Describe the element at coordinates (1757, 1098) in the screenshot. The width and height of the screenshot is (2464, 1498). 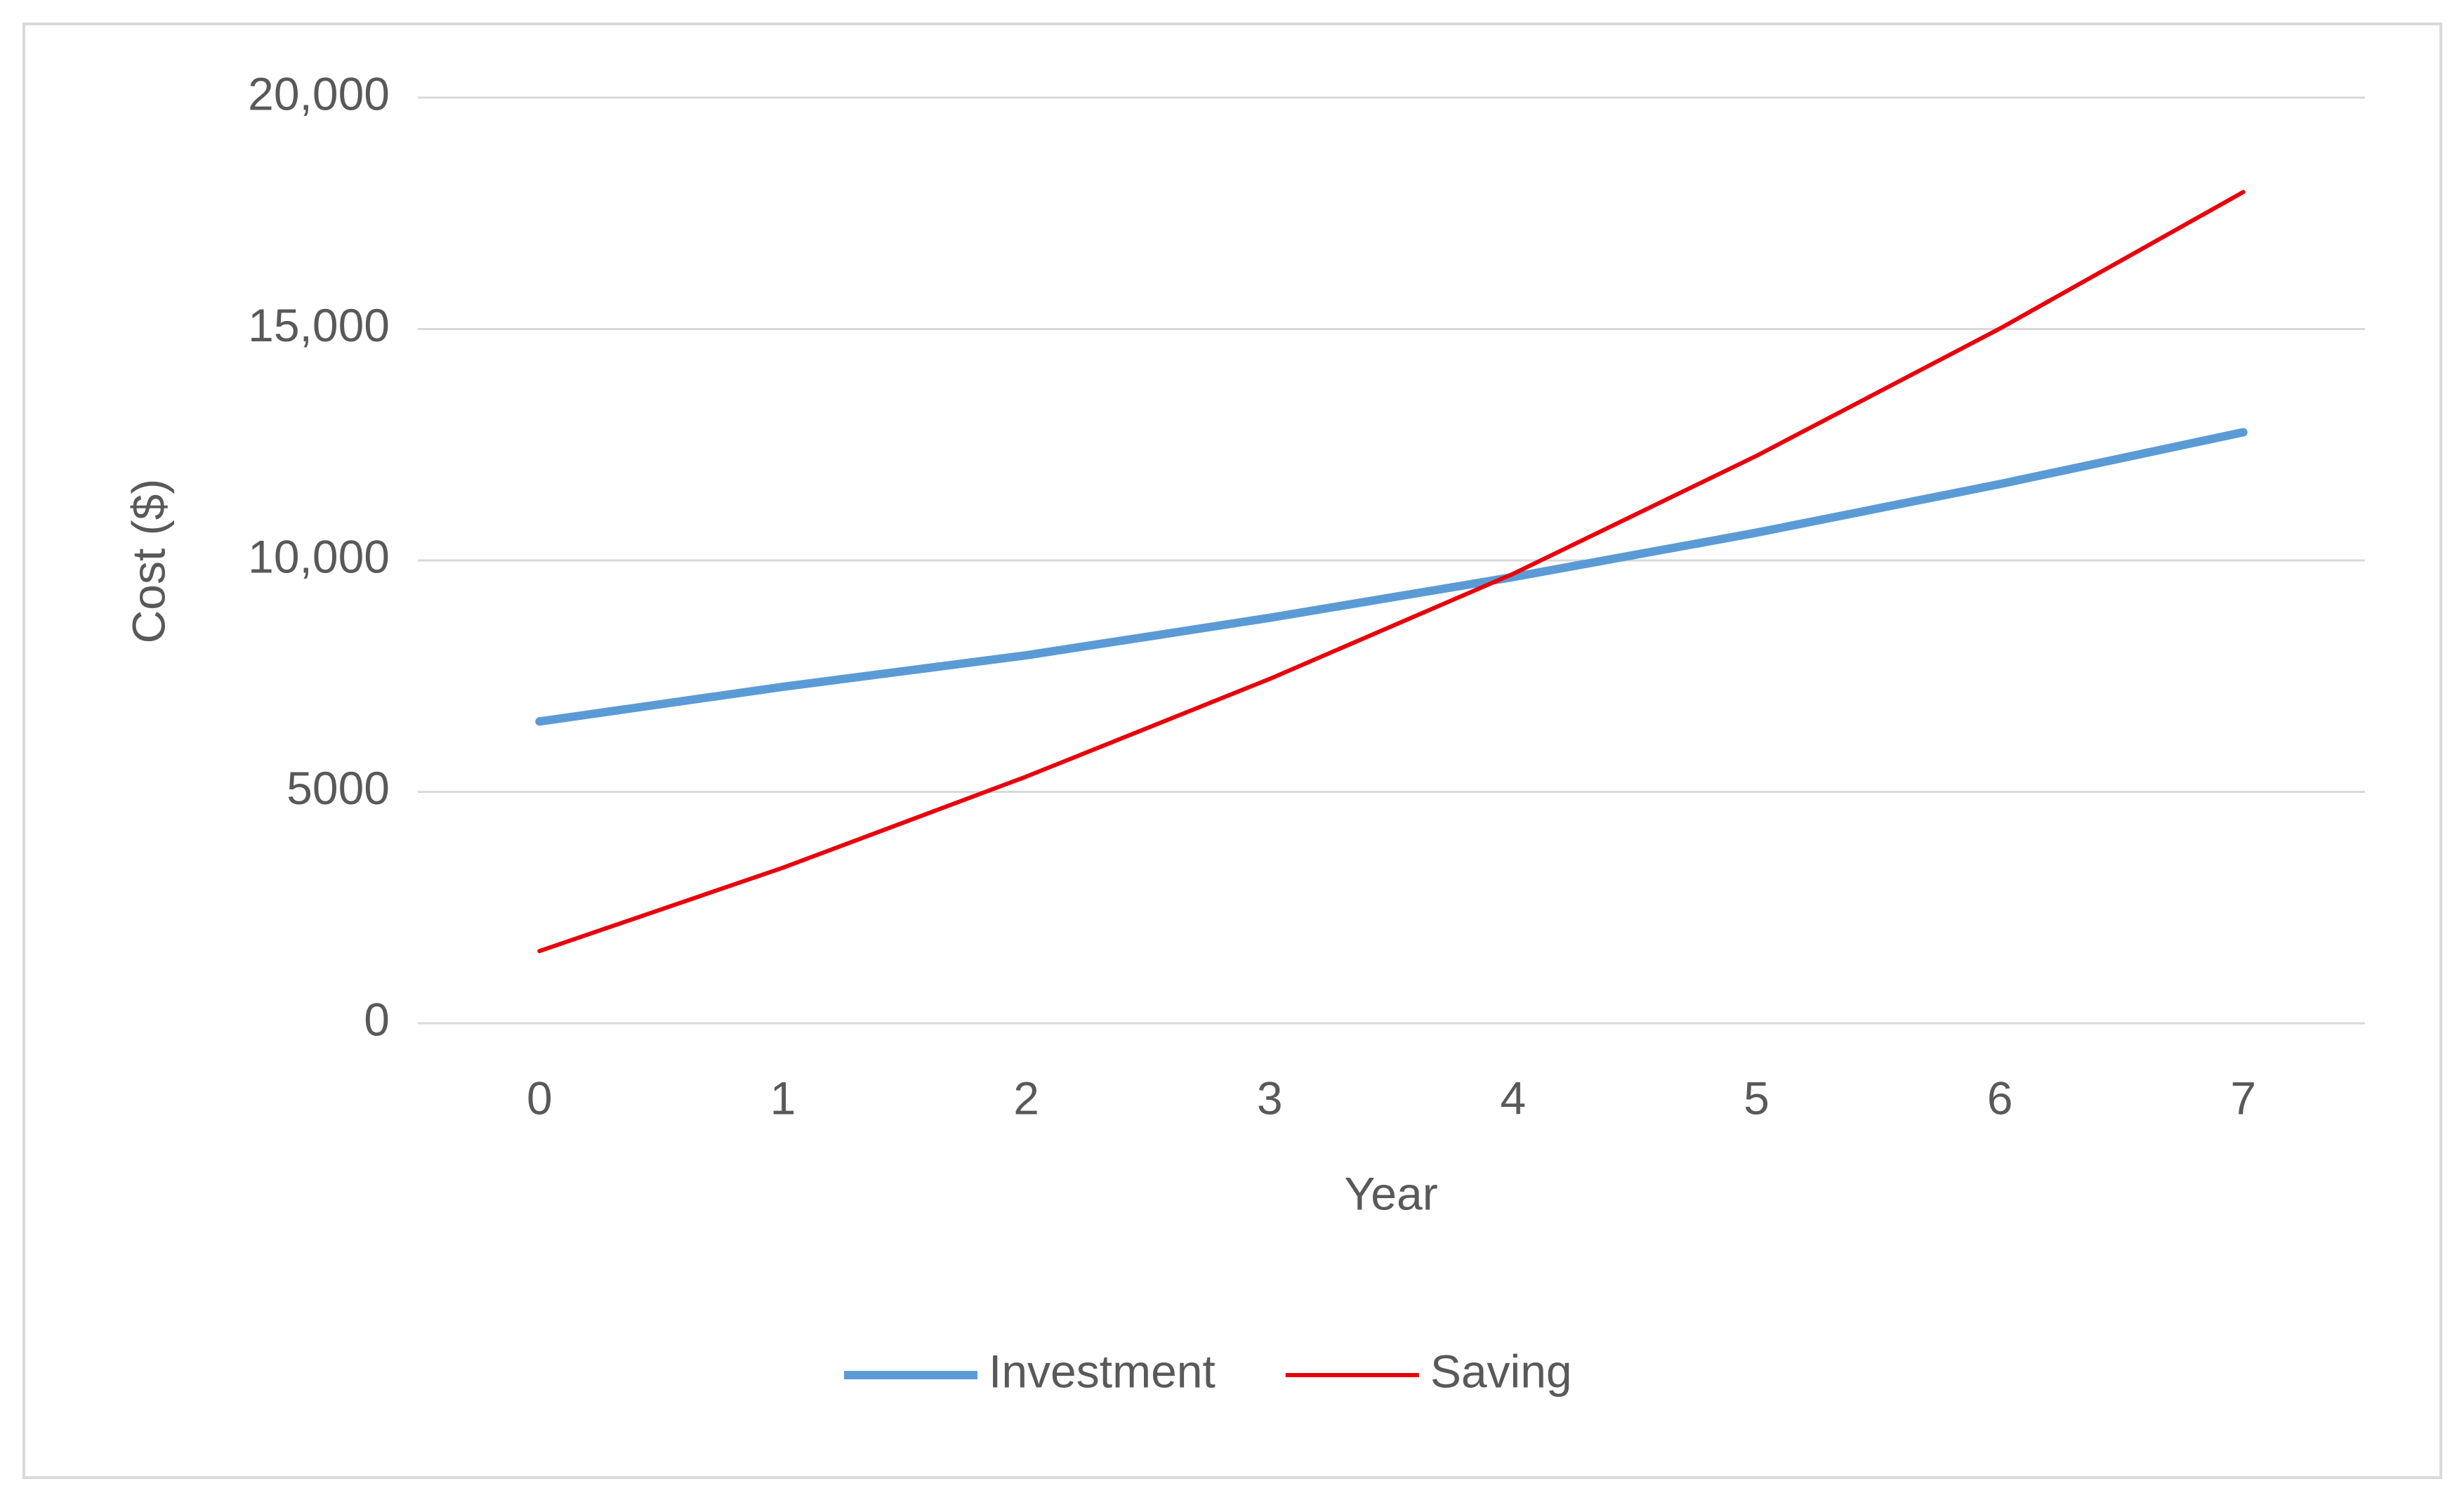
I see `x-tick-label: 5` at that location.